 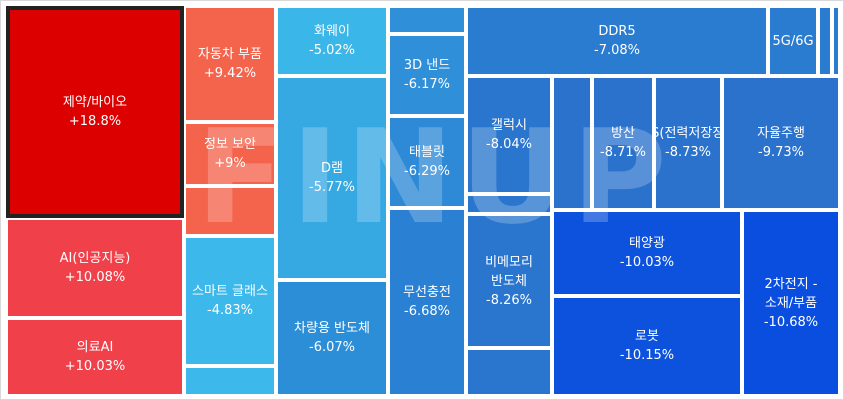 I want to click on treemap-tile: AI(인공지능) +10.08%, so click(x=95, y=268).